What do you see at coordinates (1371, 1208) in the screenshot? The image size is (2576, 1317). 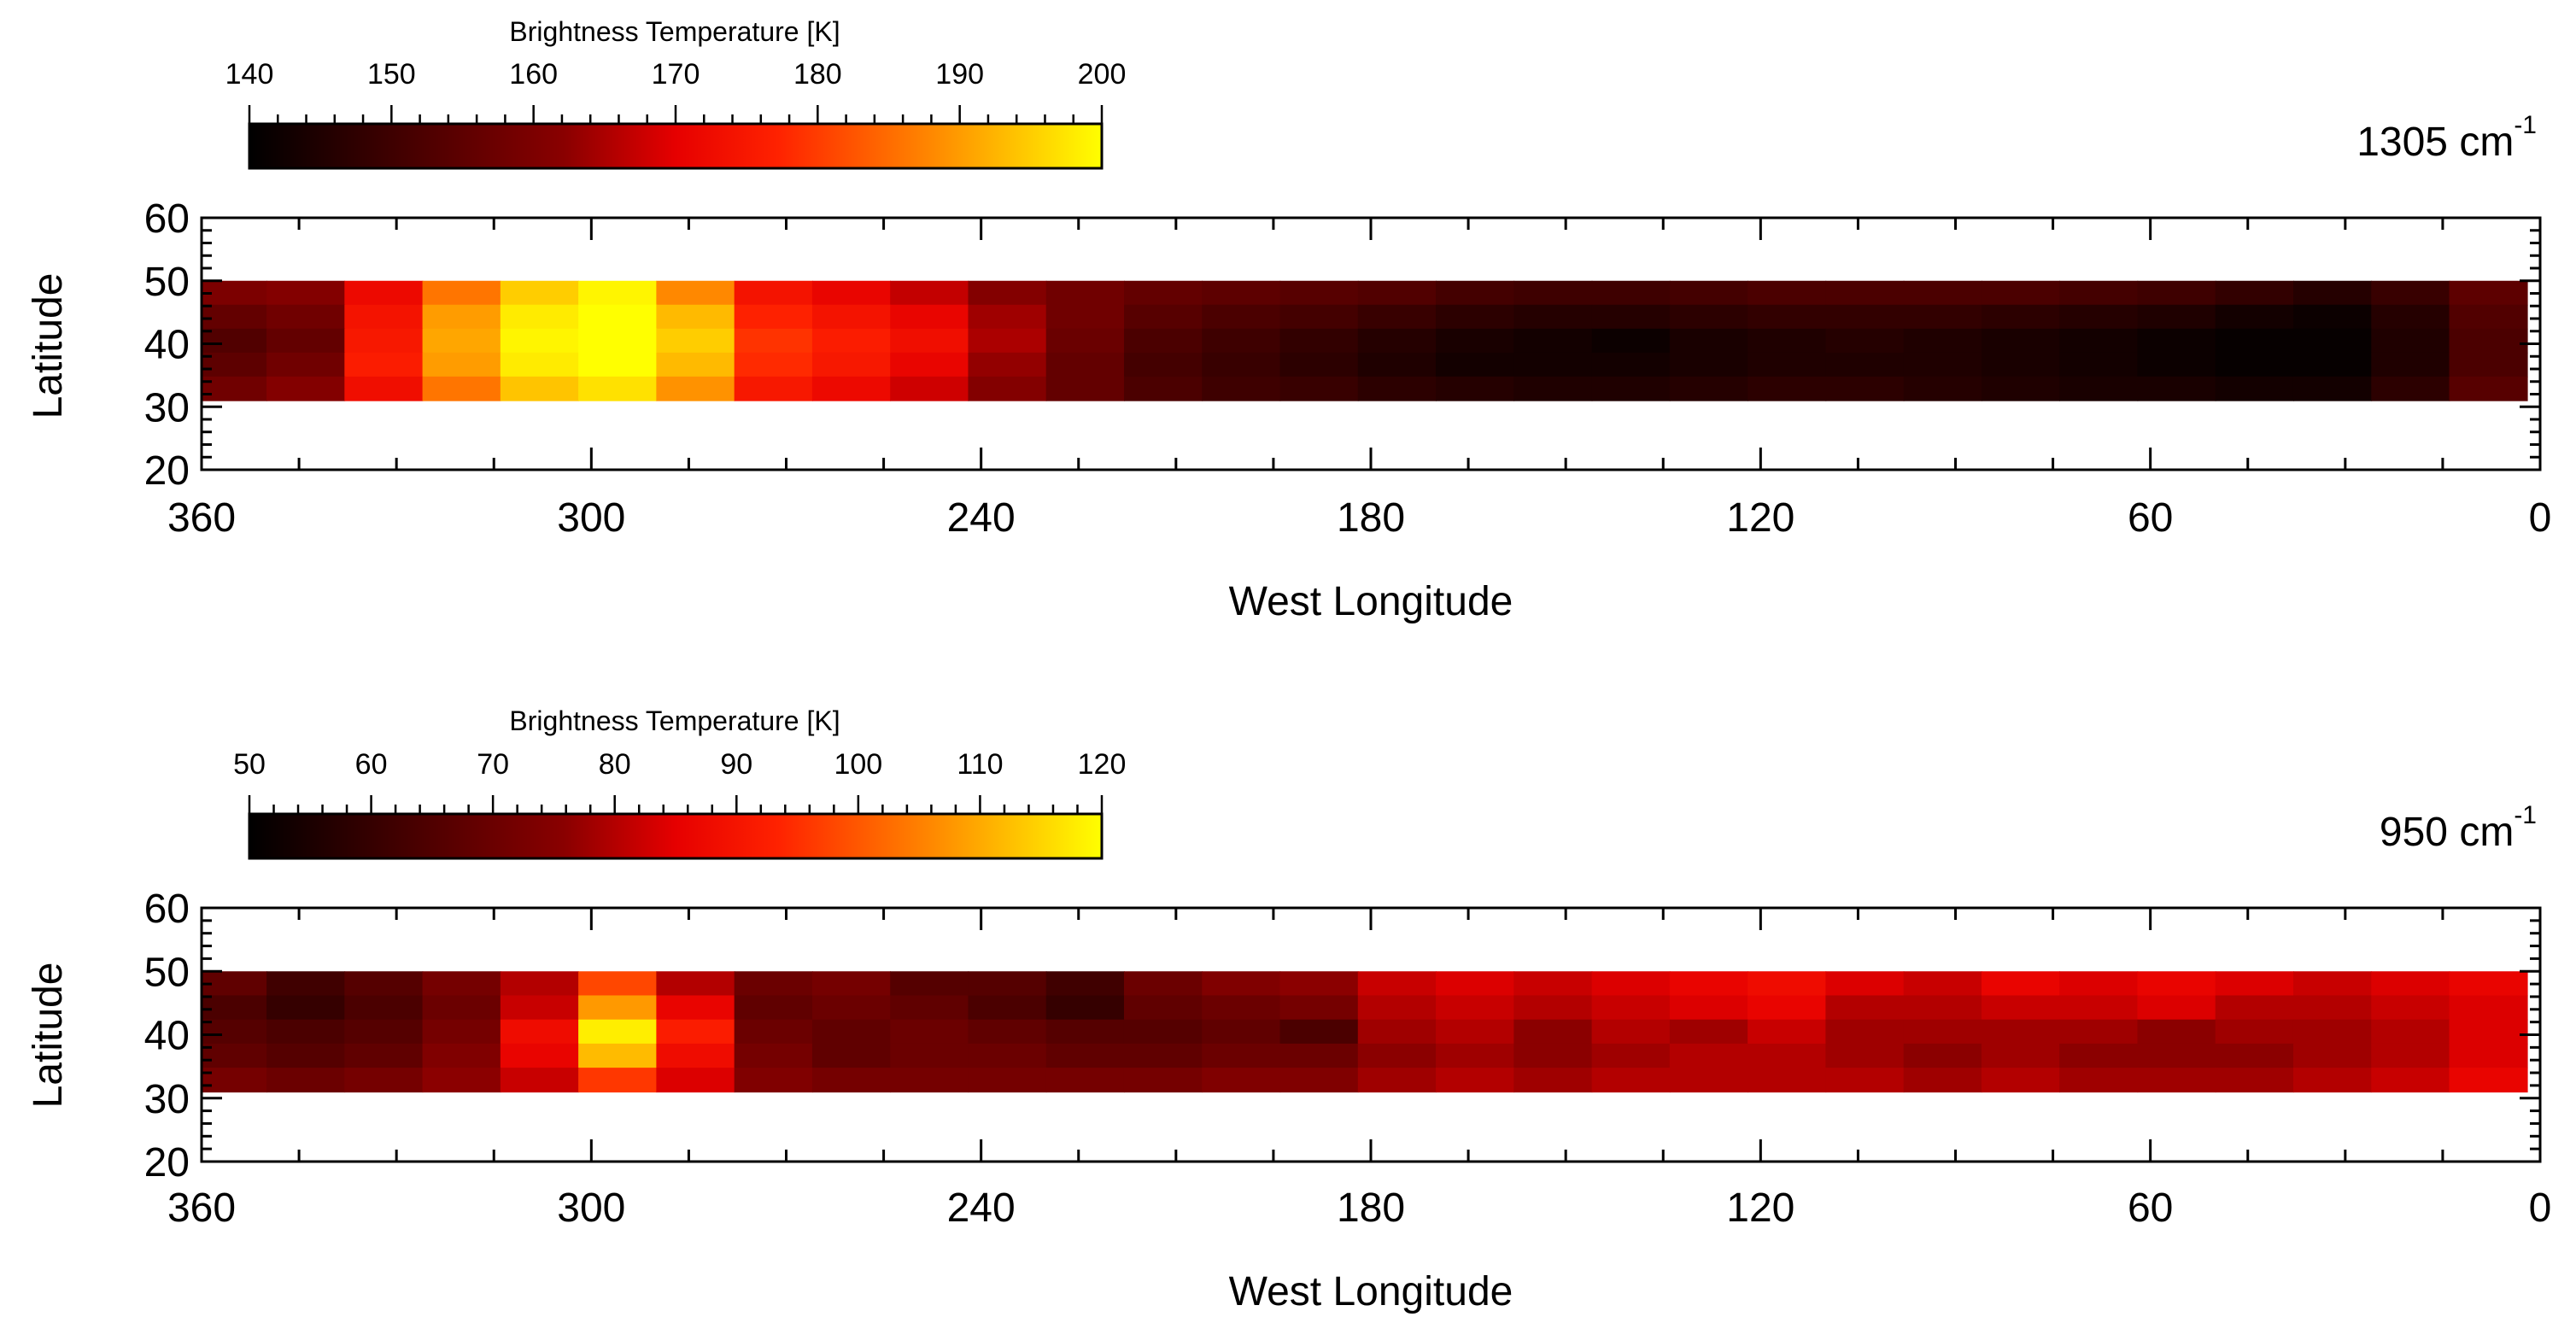 I see `x-tick-label: 180` at bounding box center [1371, 1208].